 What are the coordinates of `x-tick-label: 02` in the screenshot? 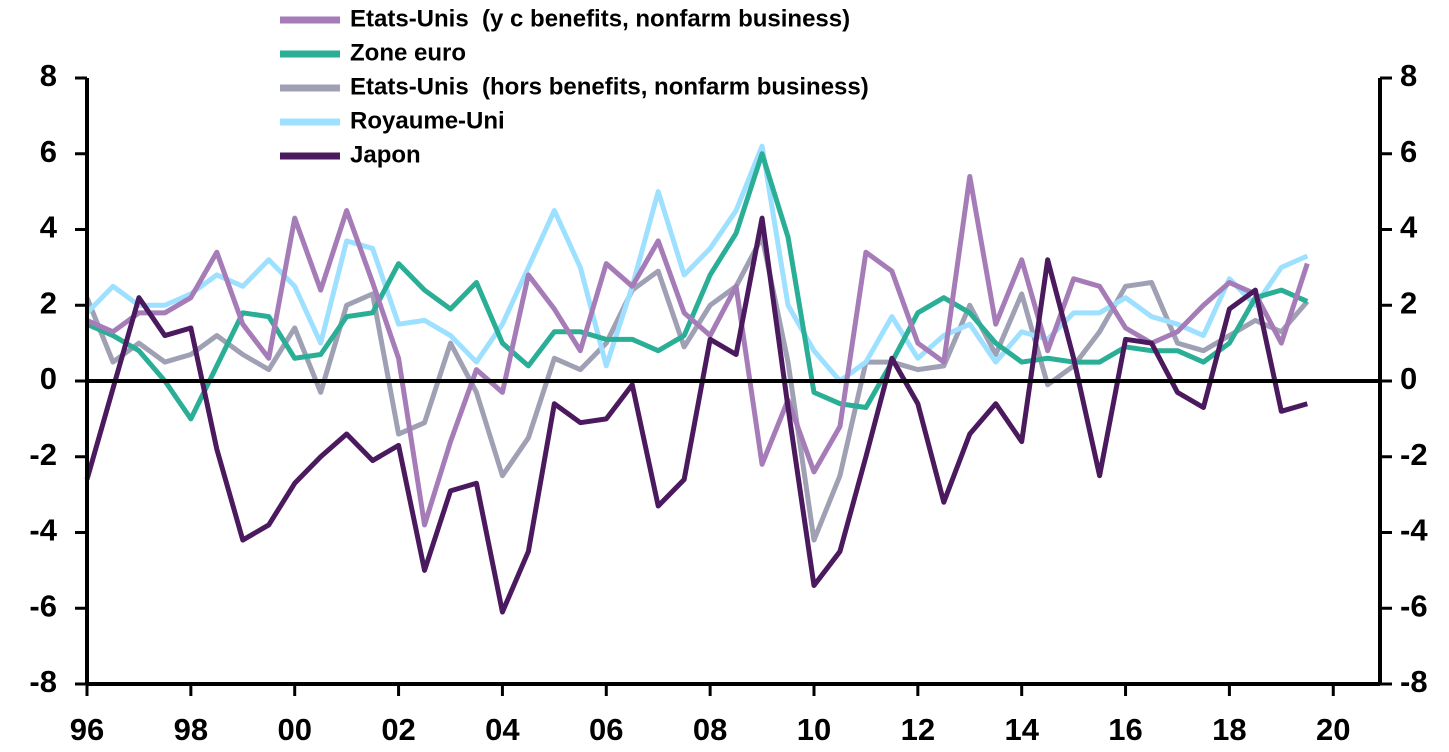 It's located at (398, 729).